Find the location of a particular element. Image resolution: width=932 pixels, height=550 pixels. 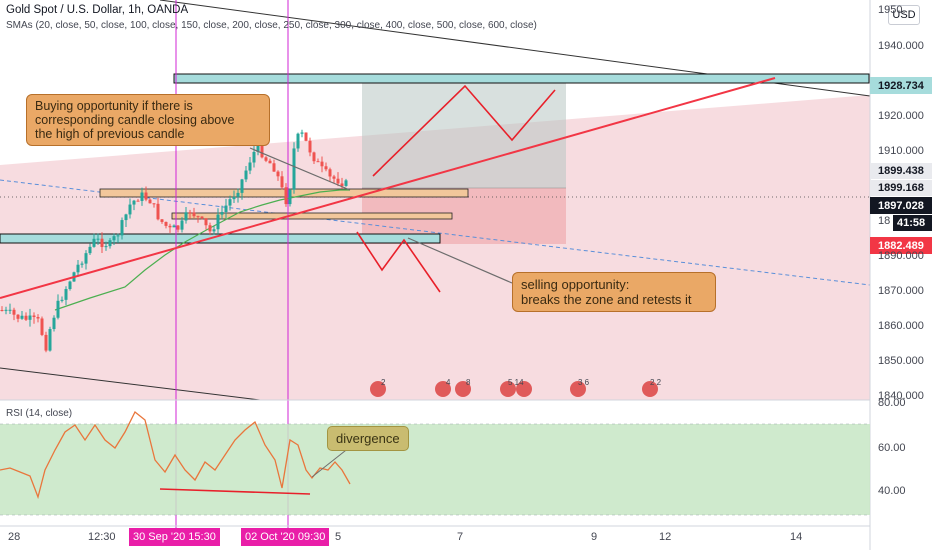

price-label-current-bg is located at coordinates (901, 205).